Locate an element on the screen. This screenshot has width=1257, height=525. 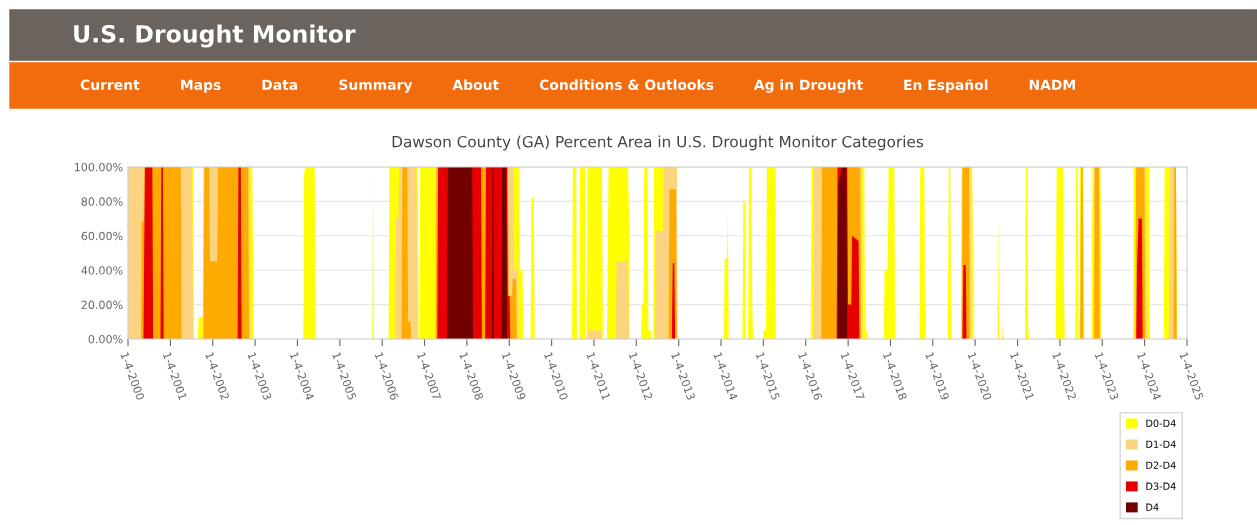
y-tick-label: 20.00% is located at coordinates (102, 304).